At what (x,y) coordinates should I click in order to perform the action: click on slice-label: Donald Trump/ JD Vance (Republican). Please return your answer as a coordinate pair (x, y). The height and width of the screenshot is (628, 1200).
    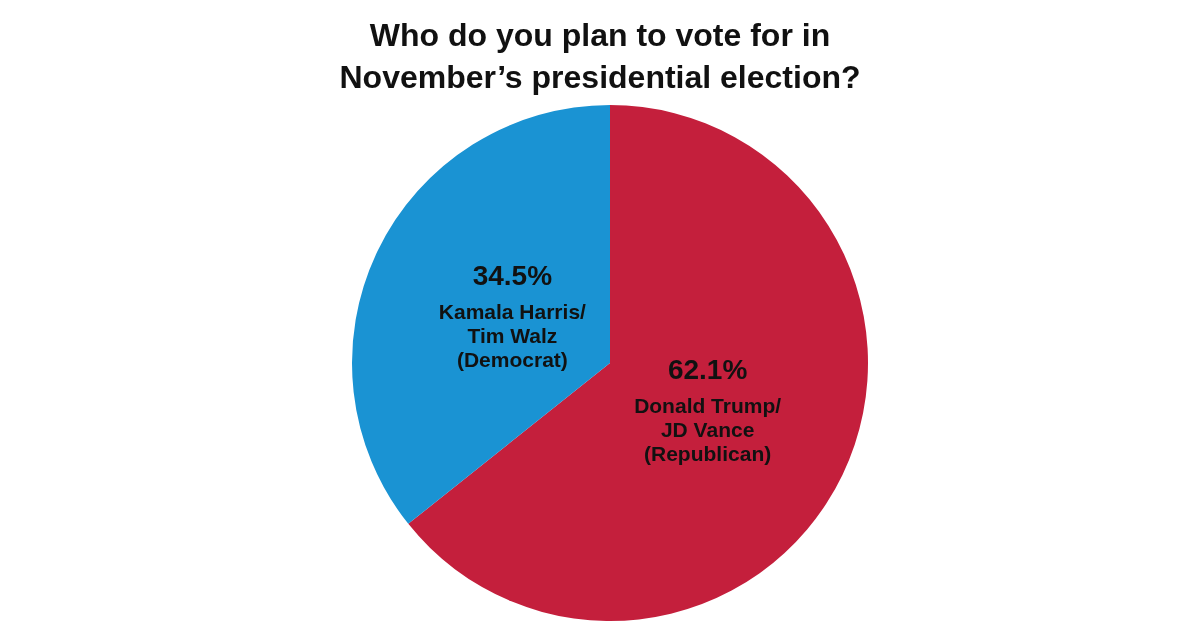
    Looking at the image, I should click on (708, 430).